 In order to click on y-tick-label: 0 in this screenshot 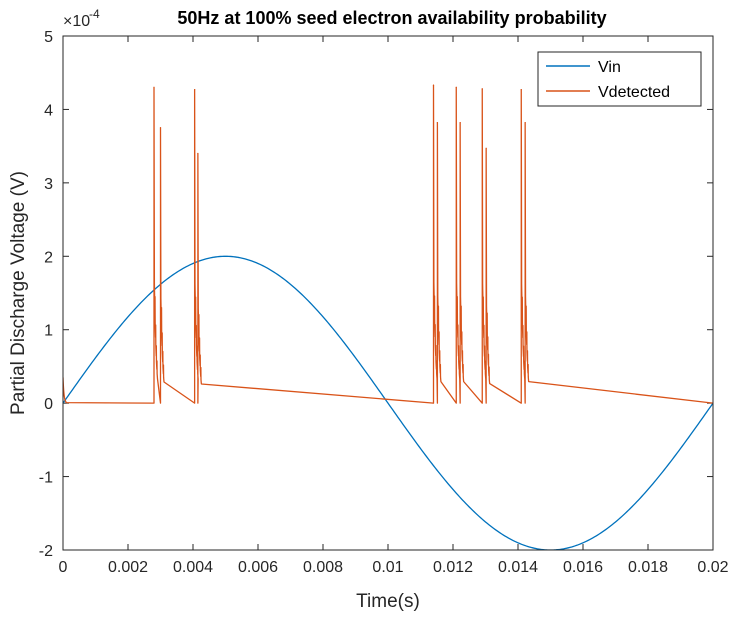, I will do `click(48, 404)`.